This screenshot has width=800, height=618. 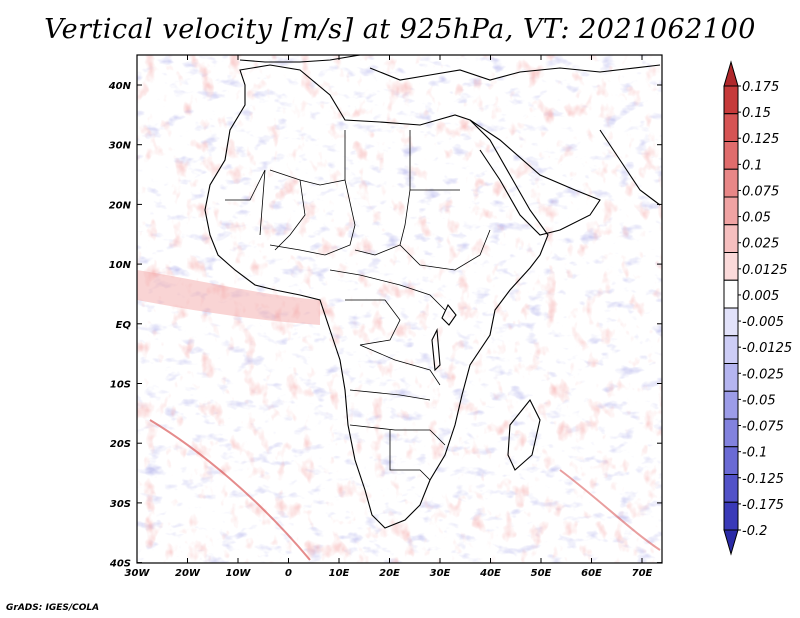 I want to click on colorbar-label: 0.0125, so click(x=765, y=270).